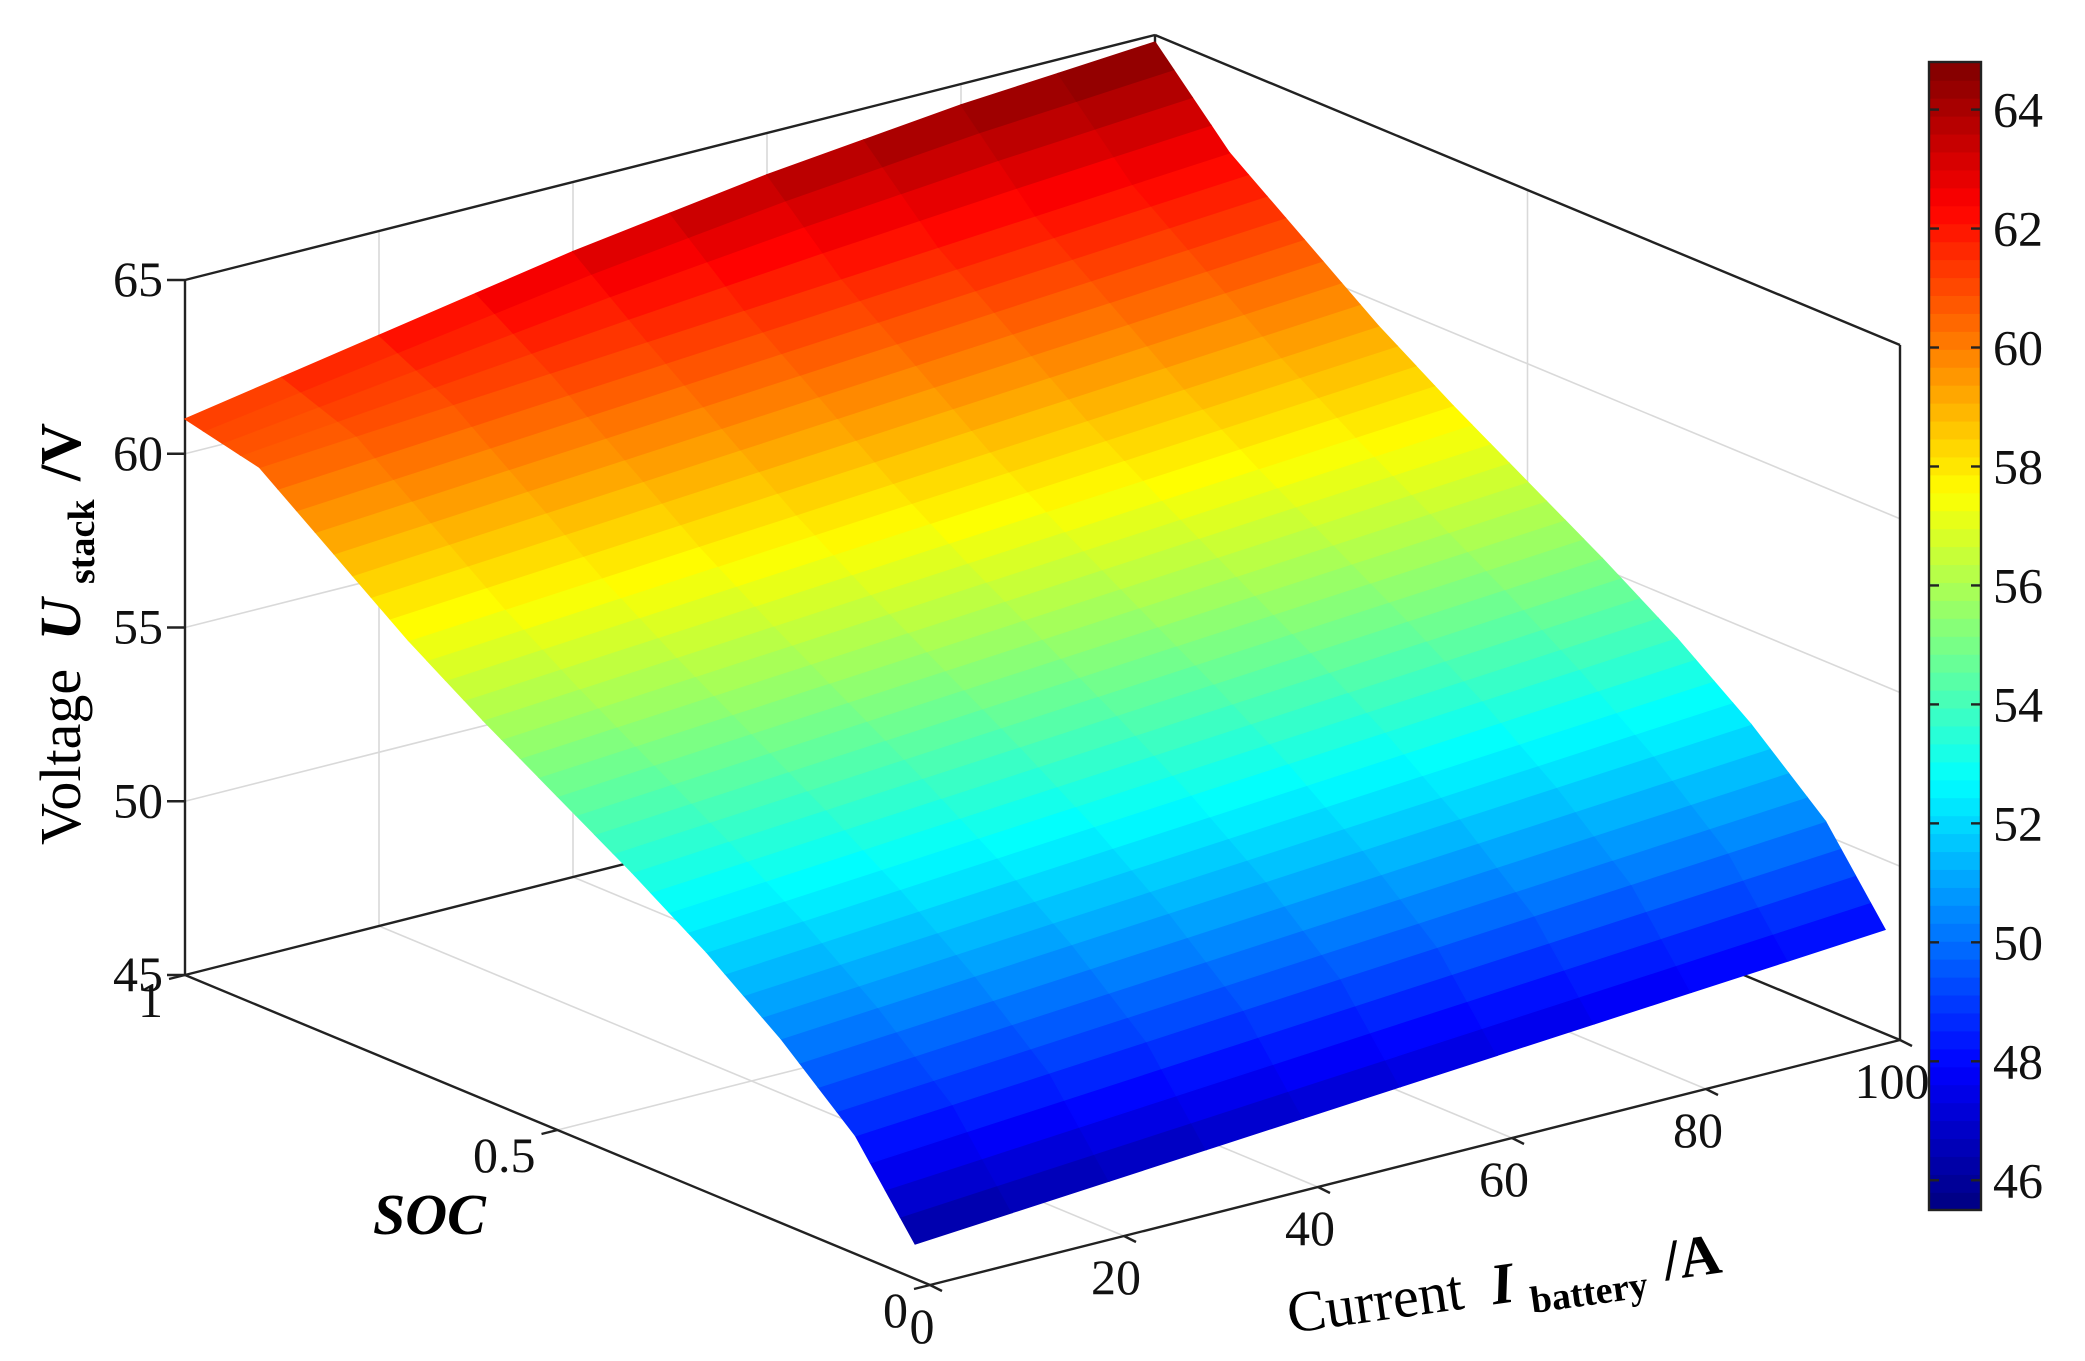 This screenshot has height=1361, width=2085. Describe the element at coordinates (430, 1214) in the screenshot. I see `y-axis-title: SOC` at that location.